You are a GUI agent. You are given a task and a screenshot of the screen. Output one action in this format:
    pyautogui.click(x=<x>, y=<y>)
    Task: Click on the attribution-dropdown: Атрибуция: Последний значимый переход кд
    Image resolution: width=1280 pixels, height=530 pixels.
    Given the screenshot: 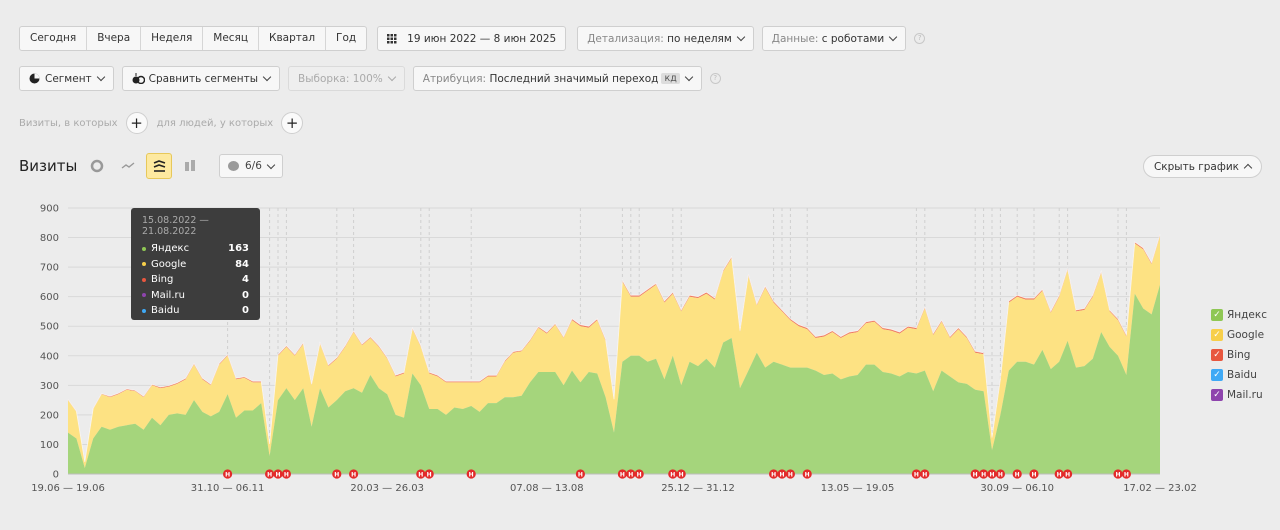 What is the action you would take?
    pyautogui.click(x=557, y=78)
    